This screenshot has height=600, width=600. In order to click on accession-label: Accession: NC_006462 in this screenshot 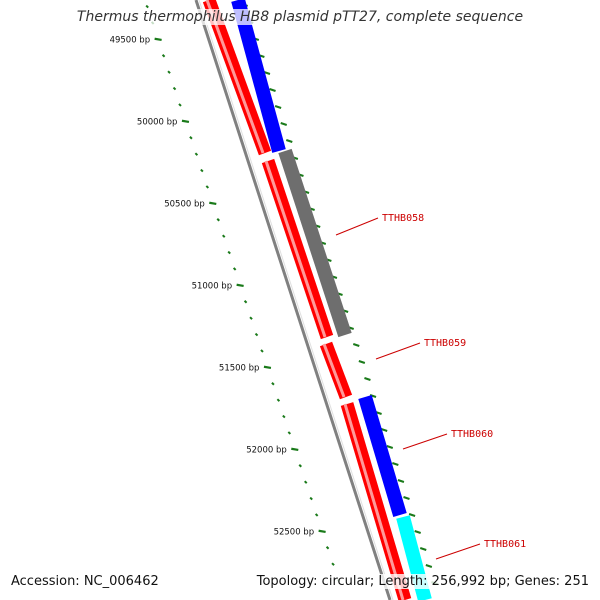, I will do `click(85, 581)`.